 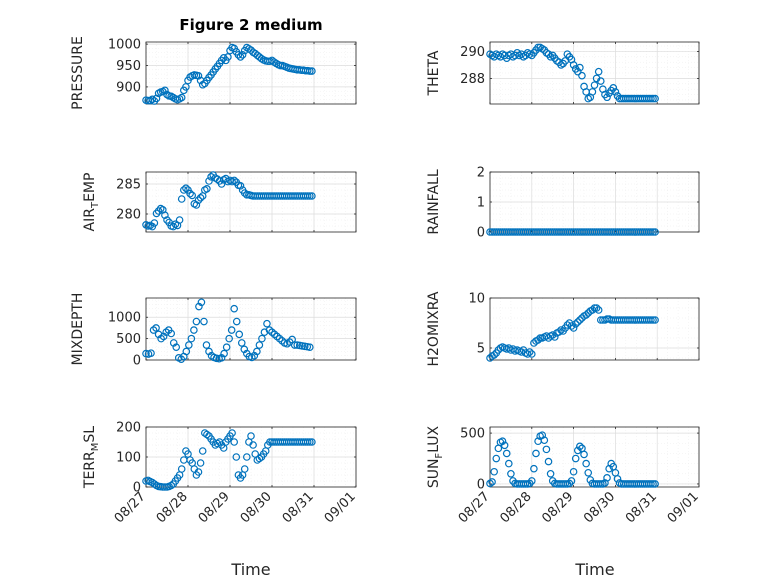 What do you see at coordinates (91, 457) in the screenshot?
I see `y-axis-label: TERRMSL` at bounding box center [91, 457].